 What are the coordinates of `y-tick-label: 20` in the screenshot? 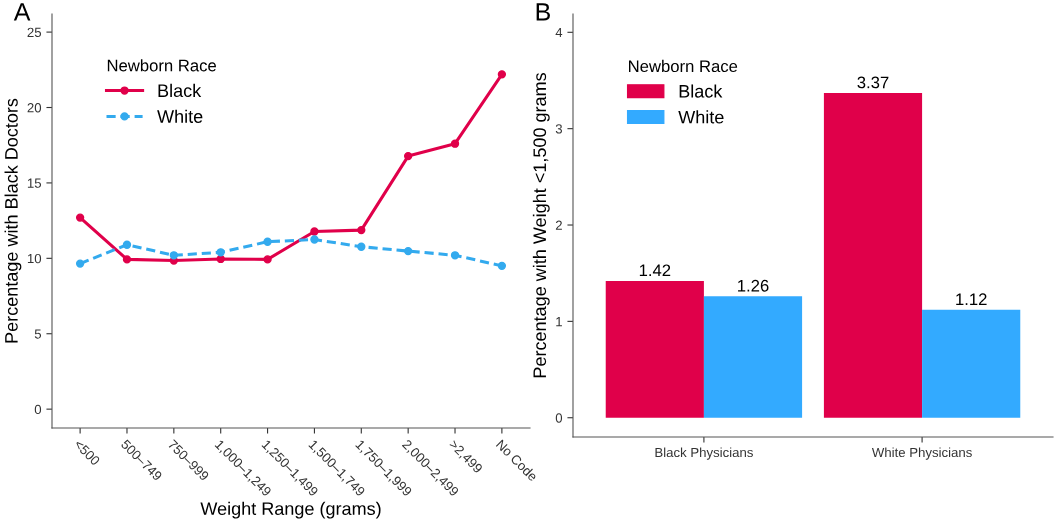 It's located at (34, 108).